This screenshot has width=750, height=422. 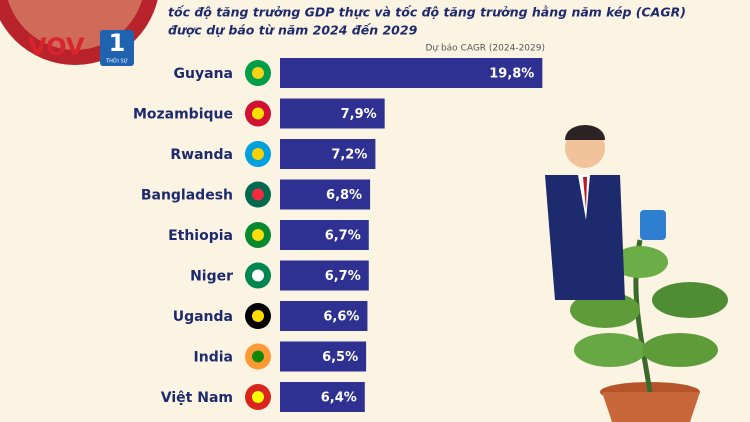 What do you see at coordinates (485, 49) in the screenshot?
I see `axis-label: Dự báo CAGR (2024-2029)` at bounding box center [485, 49].